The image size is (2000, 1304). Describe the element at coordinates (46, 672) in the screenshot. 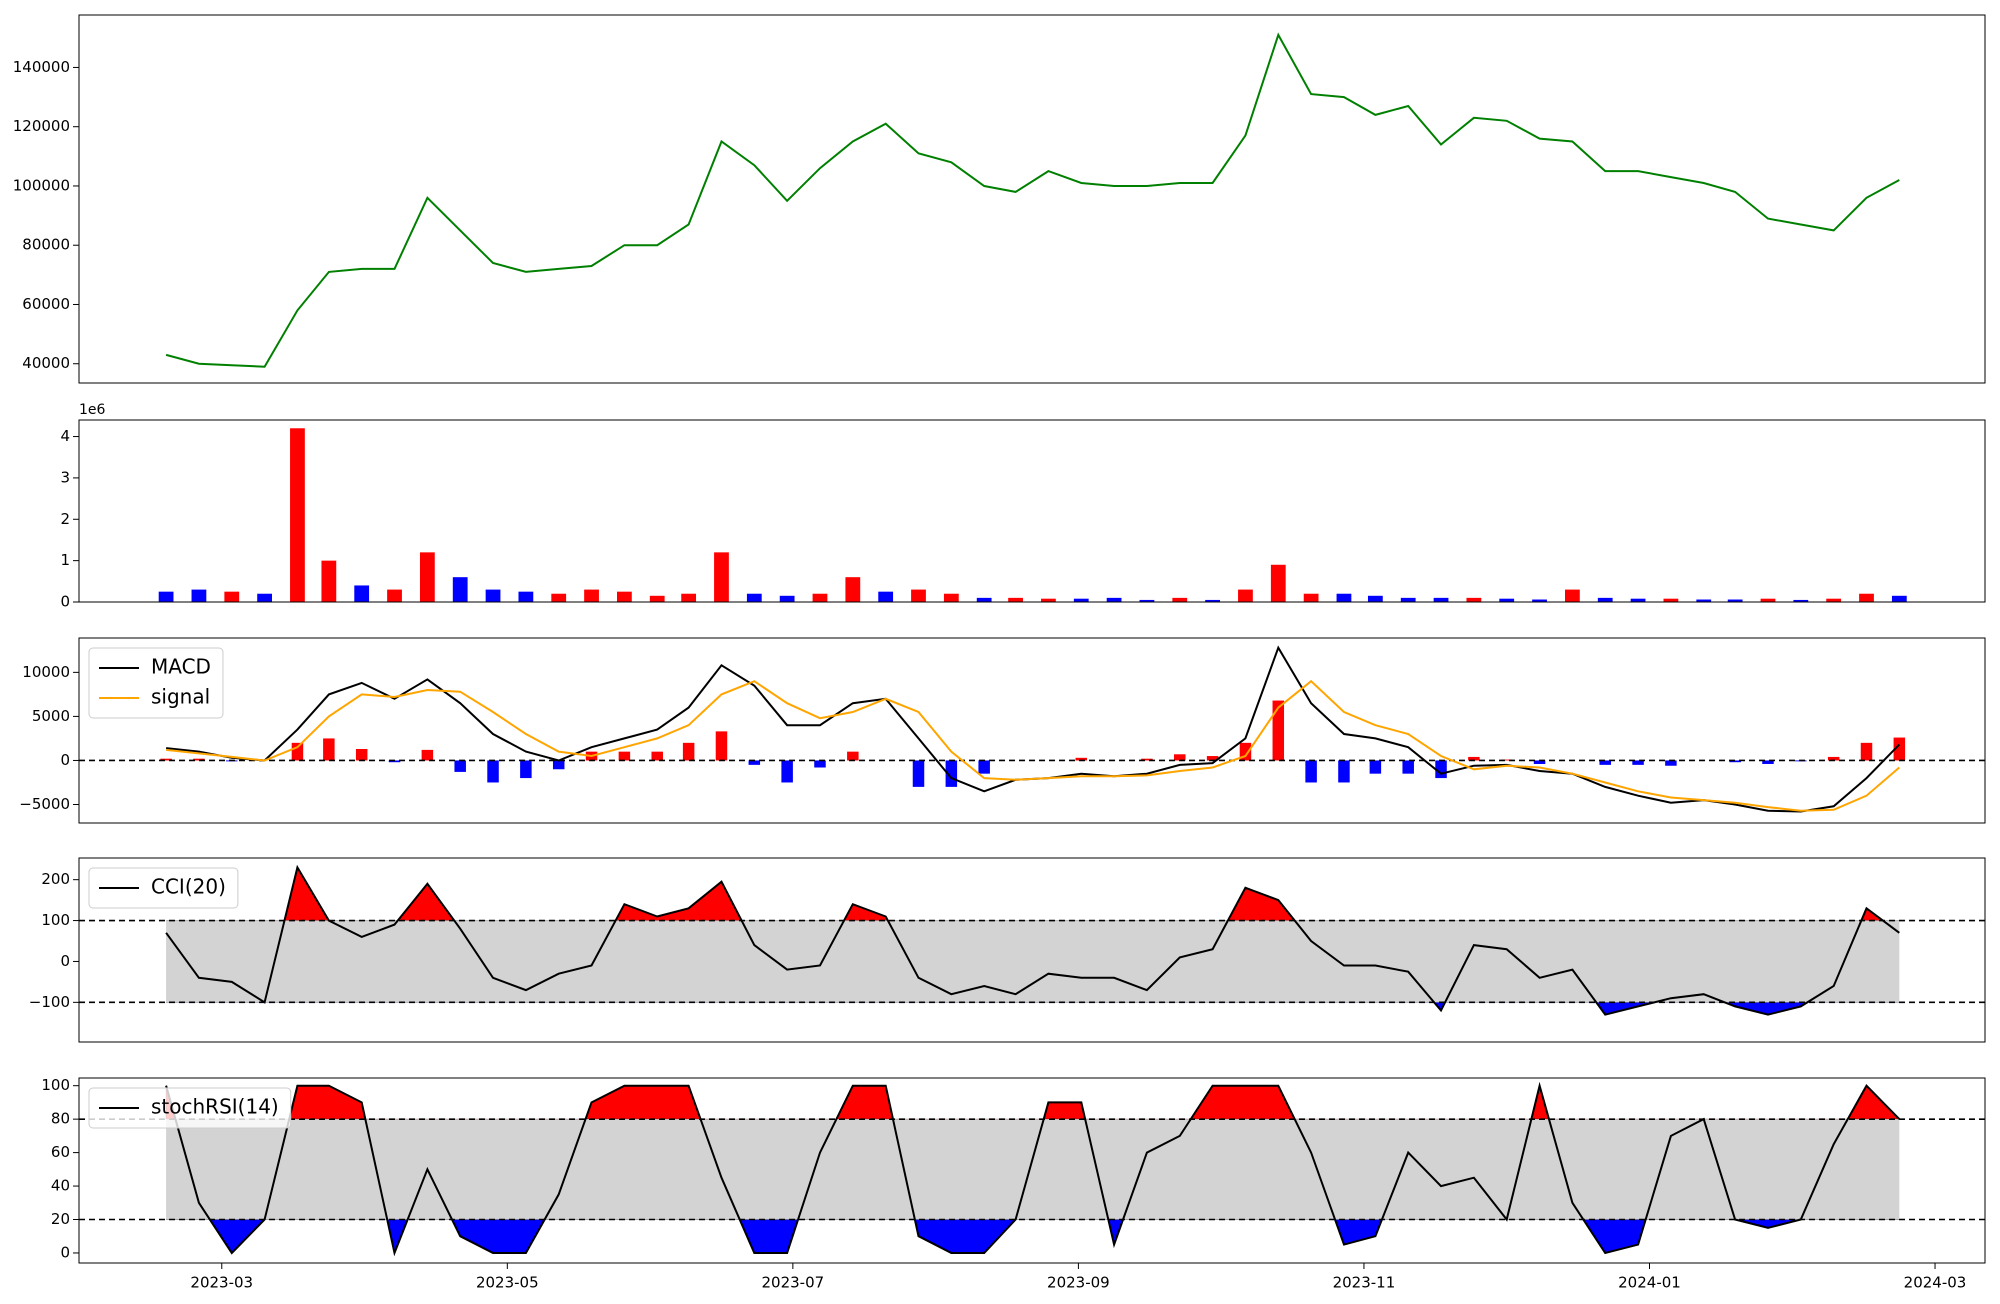

I see `y-tick-label: 10000` at that location.